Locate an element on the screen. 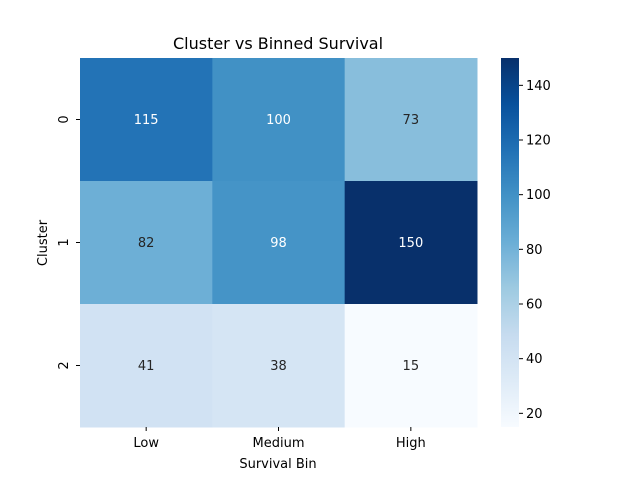 The width and height of the screenshot is (640, 480). y-tick-label-1: 1 is located at coordinates (64, 242).